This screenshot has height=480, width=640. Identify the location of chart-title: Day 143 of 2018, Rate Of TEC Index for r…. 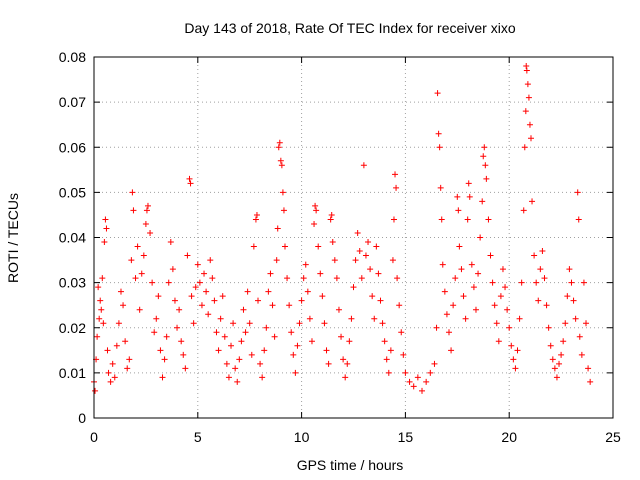
(349, 28).